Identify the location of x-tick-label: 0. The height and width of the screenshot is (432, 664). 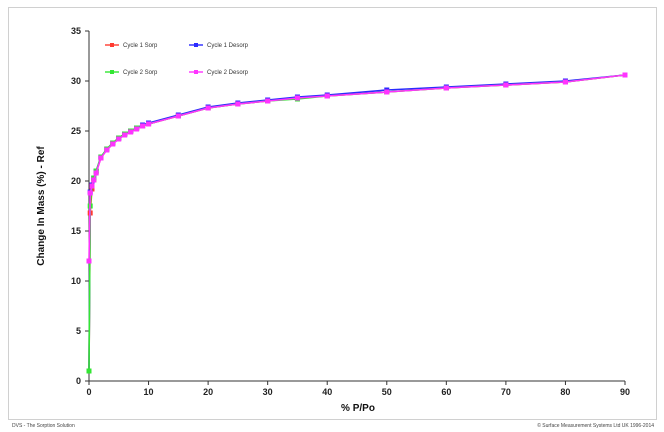
(88, 392).